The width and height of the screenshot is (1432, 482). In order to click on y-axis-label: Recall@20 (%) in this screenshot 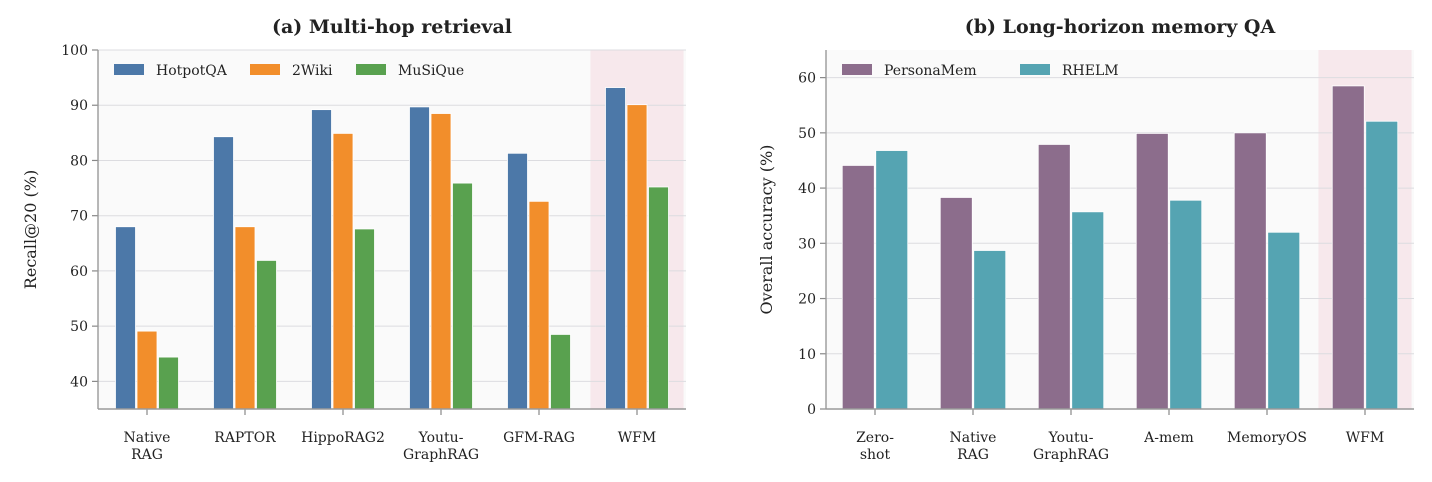, I will do `click(30, 229)`.